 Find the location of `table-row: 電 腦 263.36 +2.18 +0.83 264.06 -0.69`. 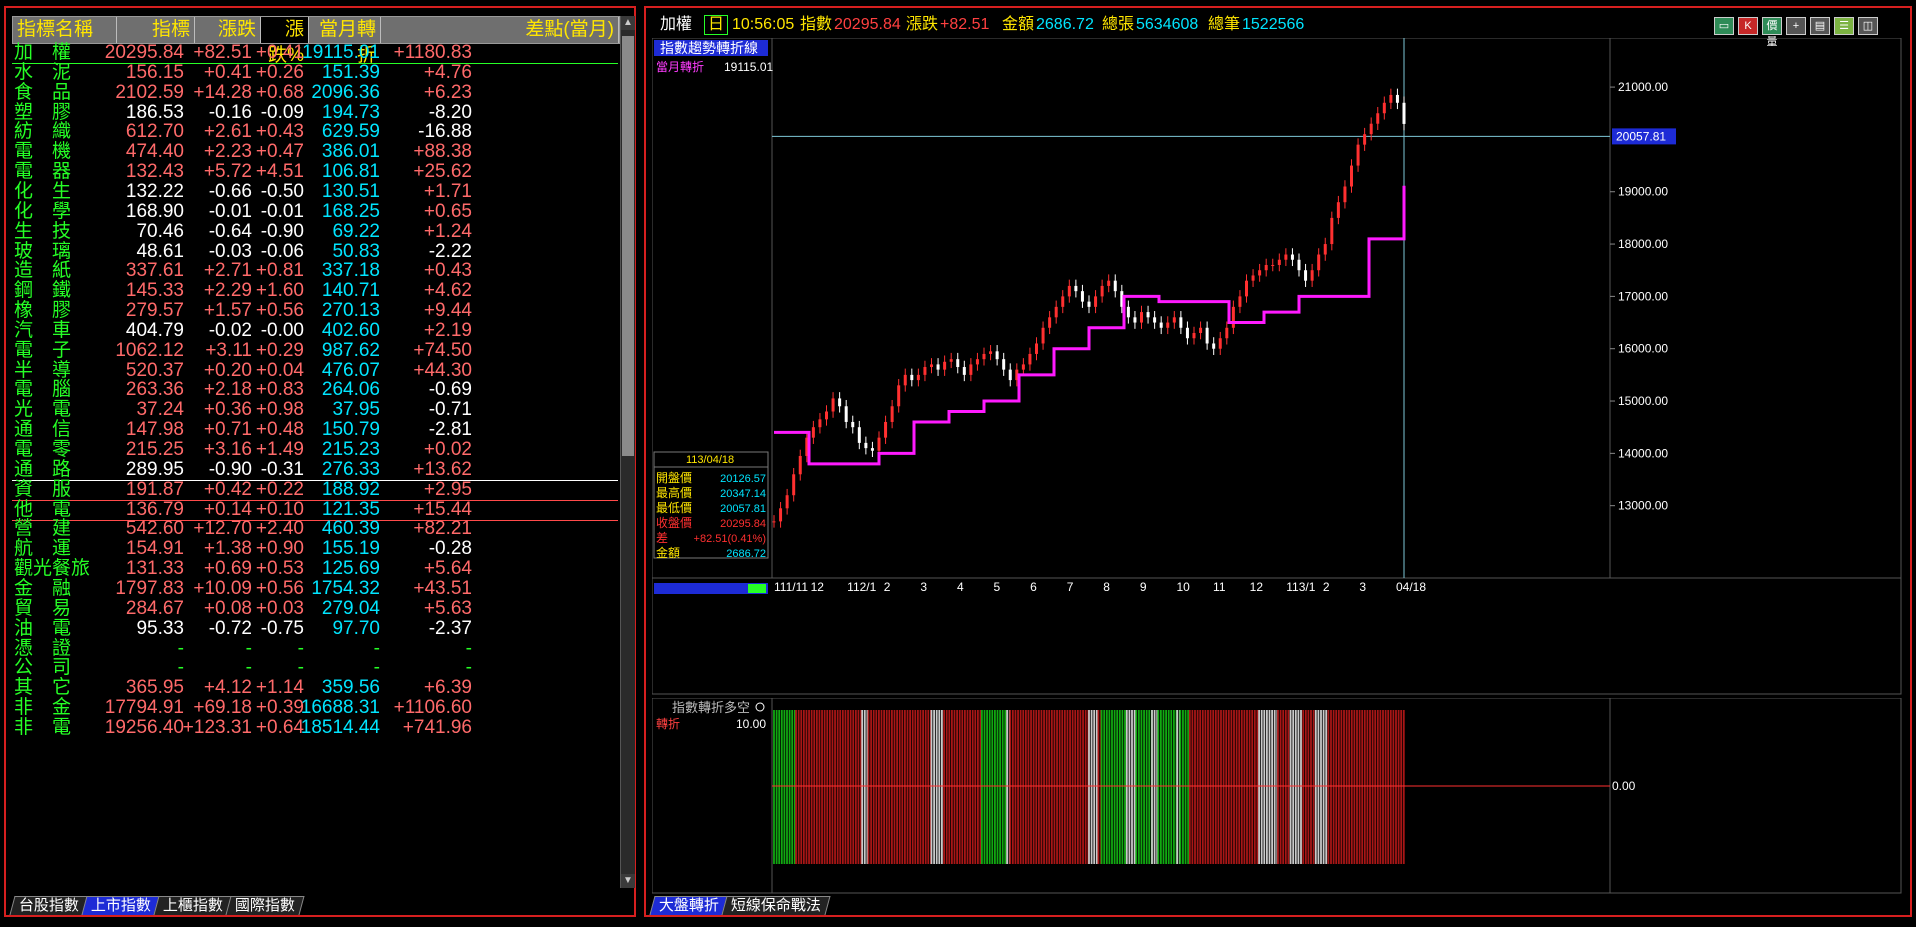

table-row: 電 腦 263.36 +2.18 +0.83 264.06 -0.69 is located at coordinates (315, 390).